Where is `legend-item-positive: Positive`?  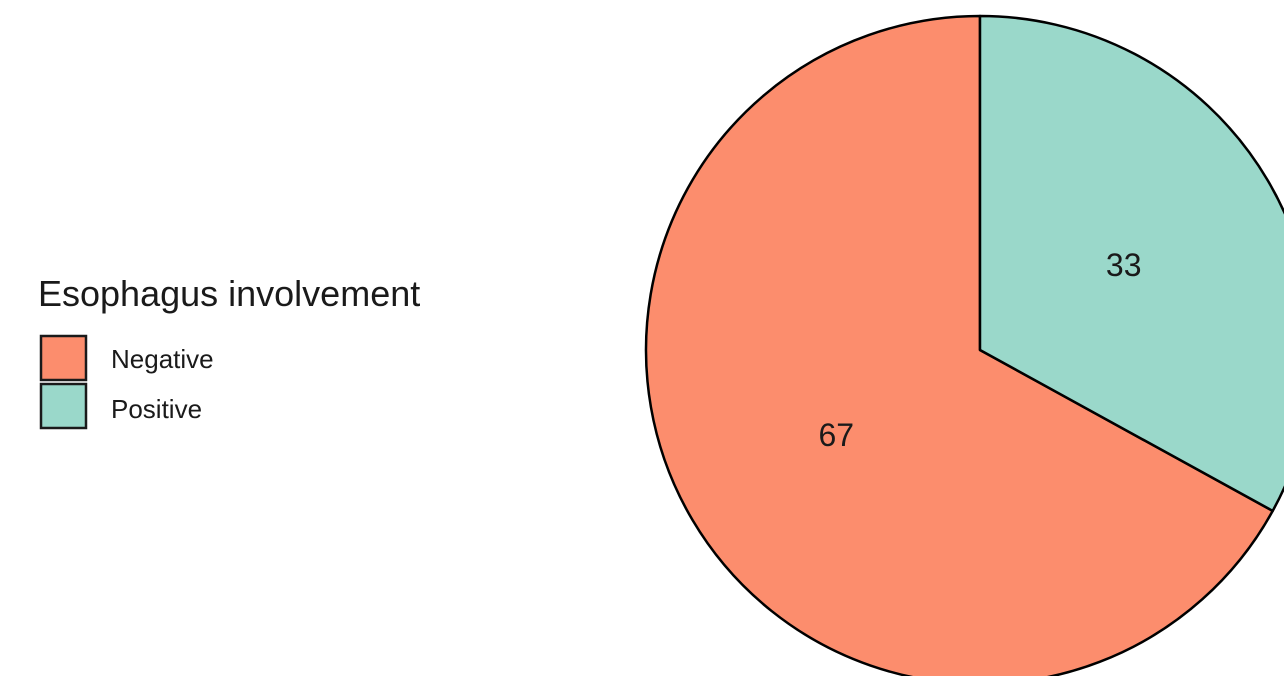 legend-item-positive: Positive is located at coordinates (120, 406).